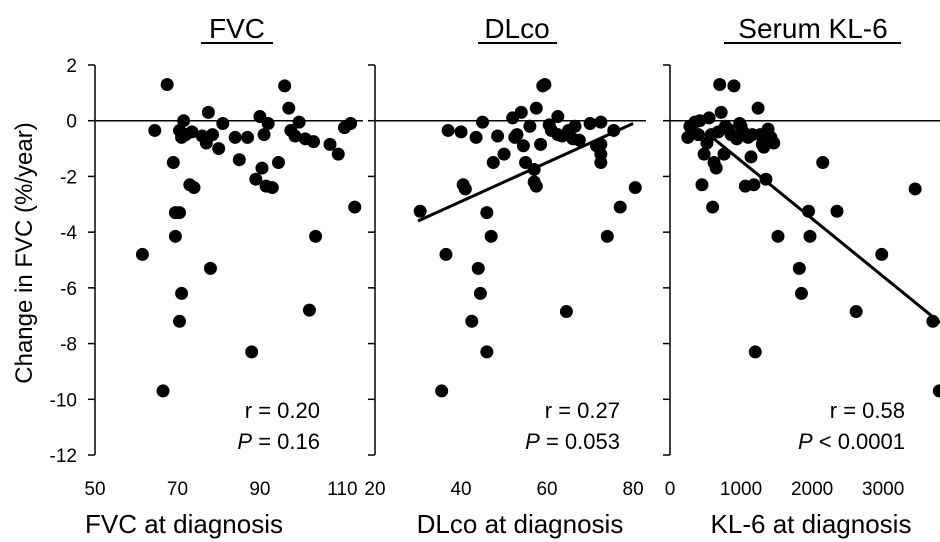  What do you see at coordinates (63, 456) in the screenshot?
I see `y-tick-label: -12` at bounding box center [63, 456].